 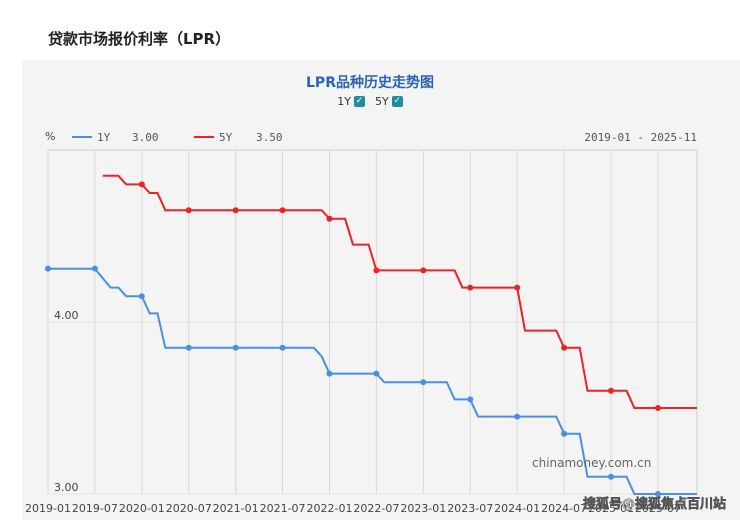 What do you see at coordinates (611, 508) in the screenshot?
I see `x-tick-label: 2025-01` at bounding box center [611, 508].